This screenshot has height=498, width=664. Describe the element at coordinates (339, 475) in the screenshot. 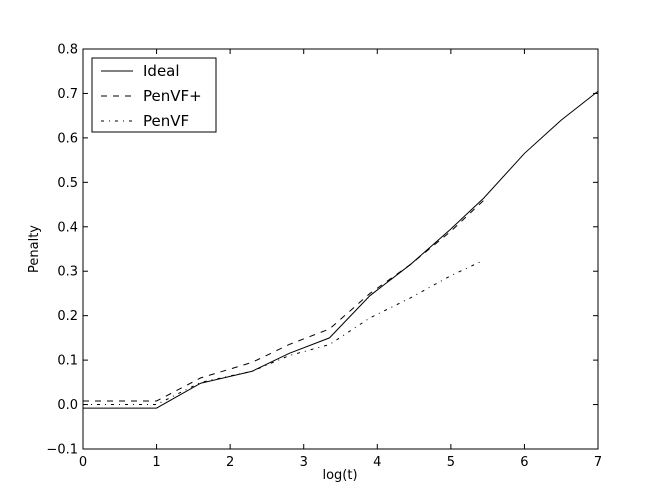

I see `x-axis-label: log(t)` at that location.